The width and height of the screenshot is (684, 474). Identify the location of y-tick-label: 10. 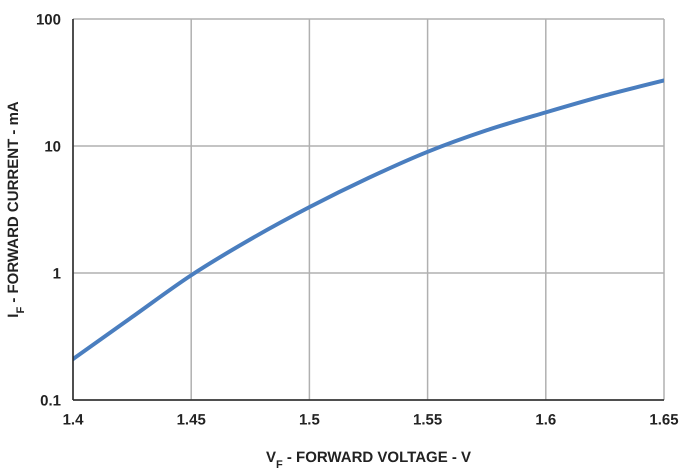
(52, 147).